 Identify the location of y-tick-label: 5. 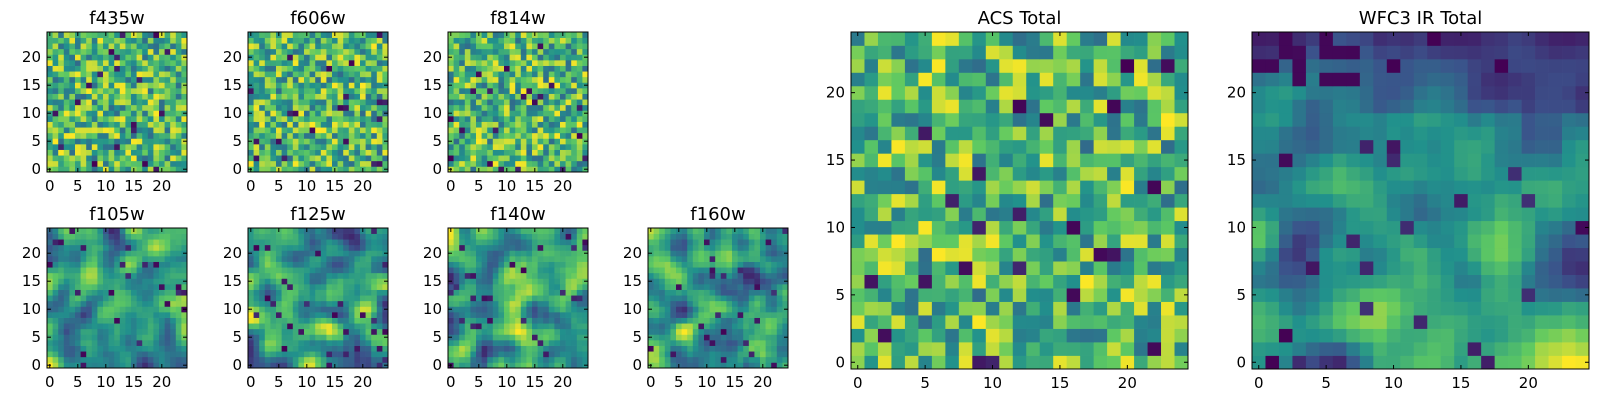
(637, 337).